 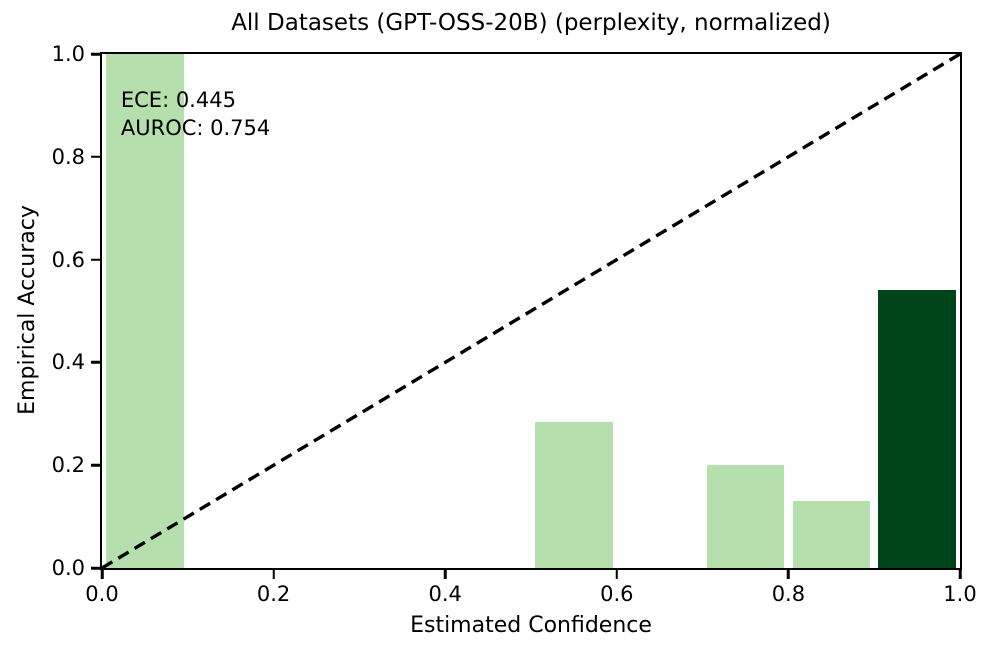 What do you see at coordinates (195, 128) in the screenshot?
I see `auroc-text: AUROC: 0.754` at bounding box center [195, 128].